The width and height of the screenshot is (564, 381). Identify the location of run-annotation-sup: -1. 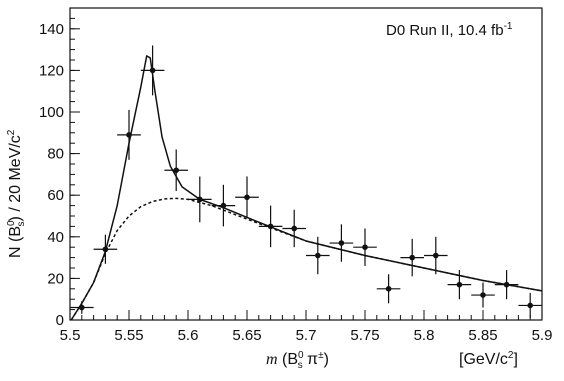
(508, 26).